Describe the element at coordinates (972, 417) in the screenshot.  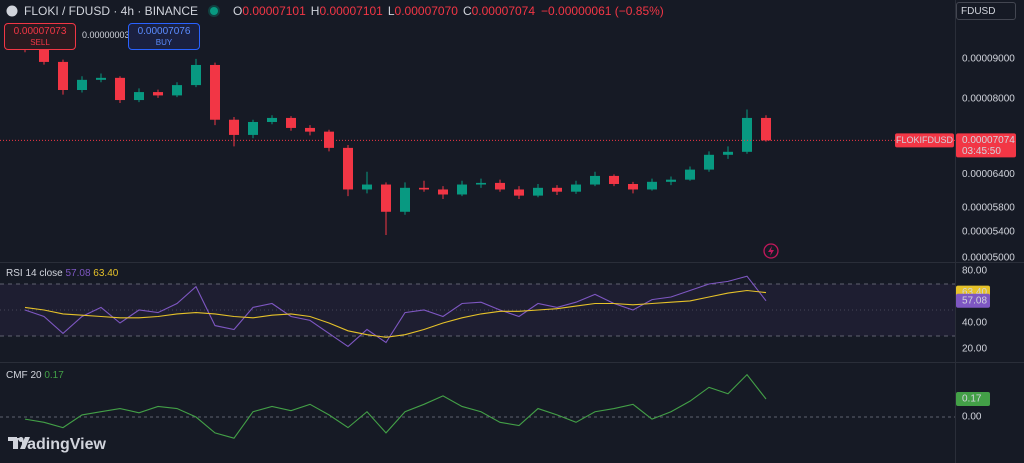
I see `y-tick-label: 0.00` at that location.